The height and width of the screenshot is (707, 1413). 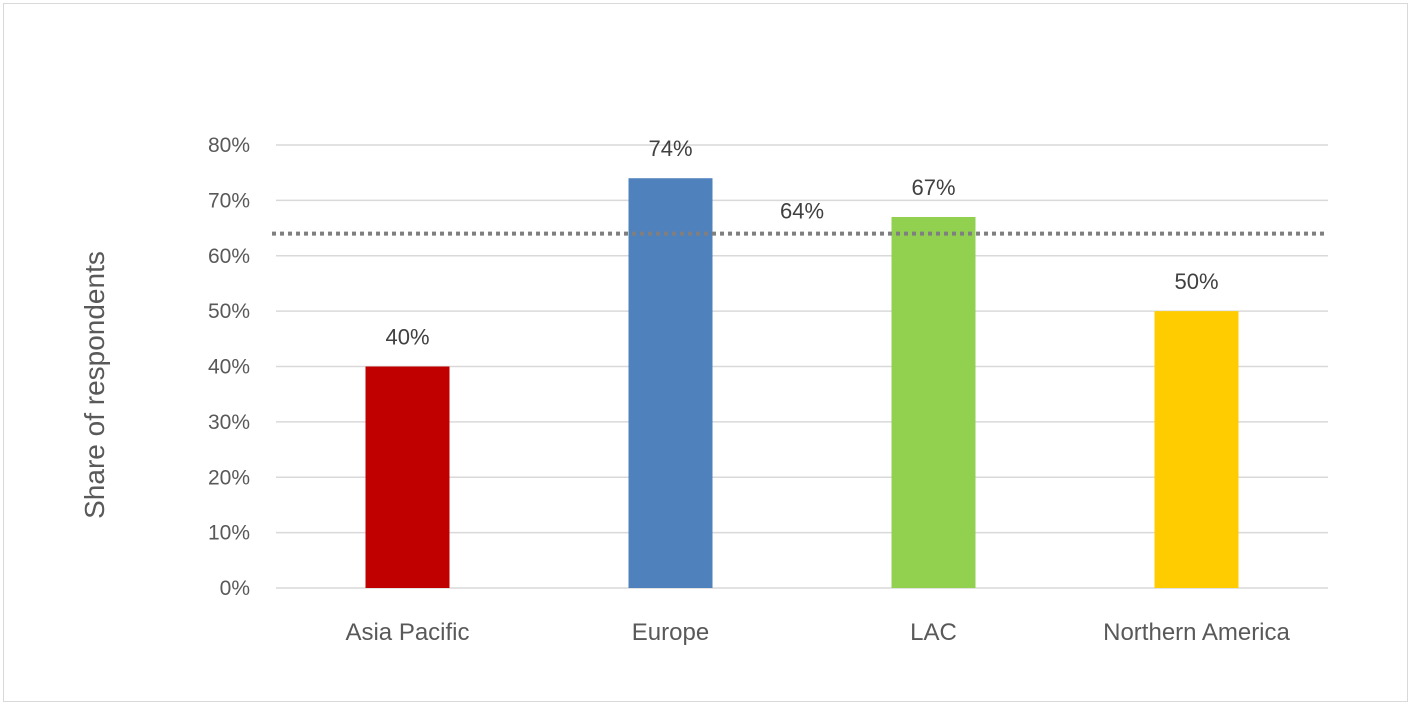 What do you see at coordinates (670, 632) in the screenshot?
I see `category-label: Europe` at bounding box center [670, 632].